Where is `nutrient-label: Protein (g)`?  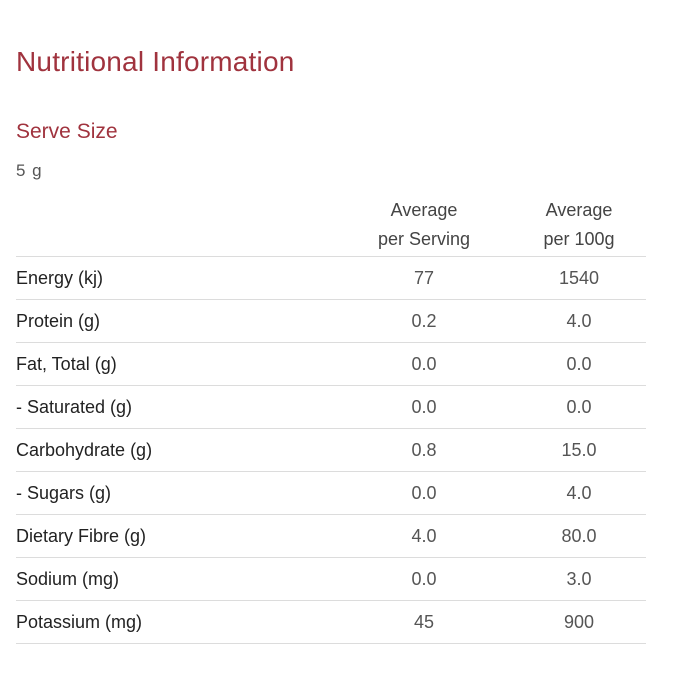 nutrient-label: Protein (g) is located at coordinates (176, 321).